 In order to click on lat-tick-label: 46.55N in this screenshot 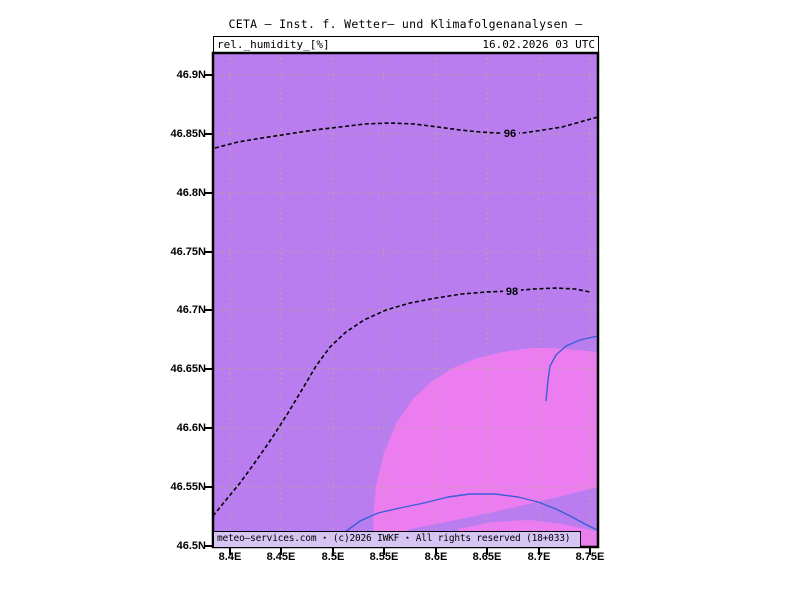, I will do `click(188, 487)`.